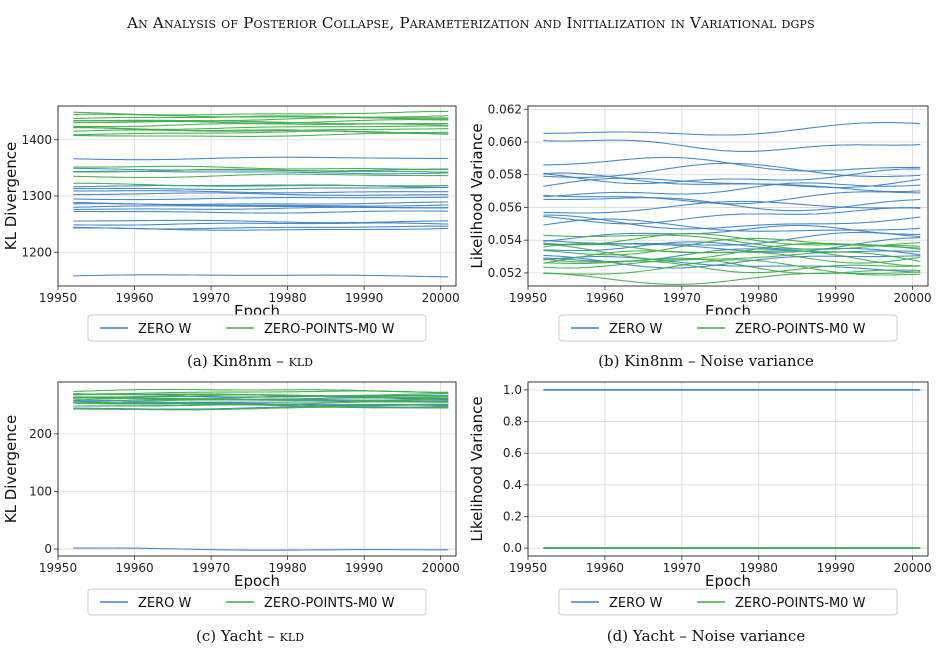  I want to click on y-tick-label: 0, so click(48, 549).